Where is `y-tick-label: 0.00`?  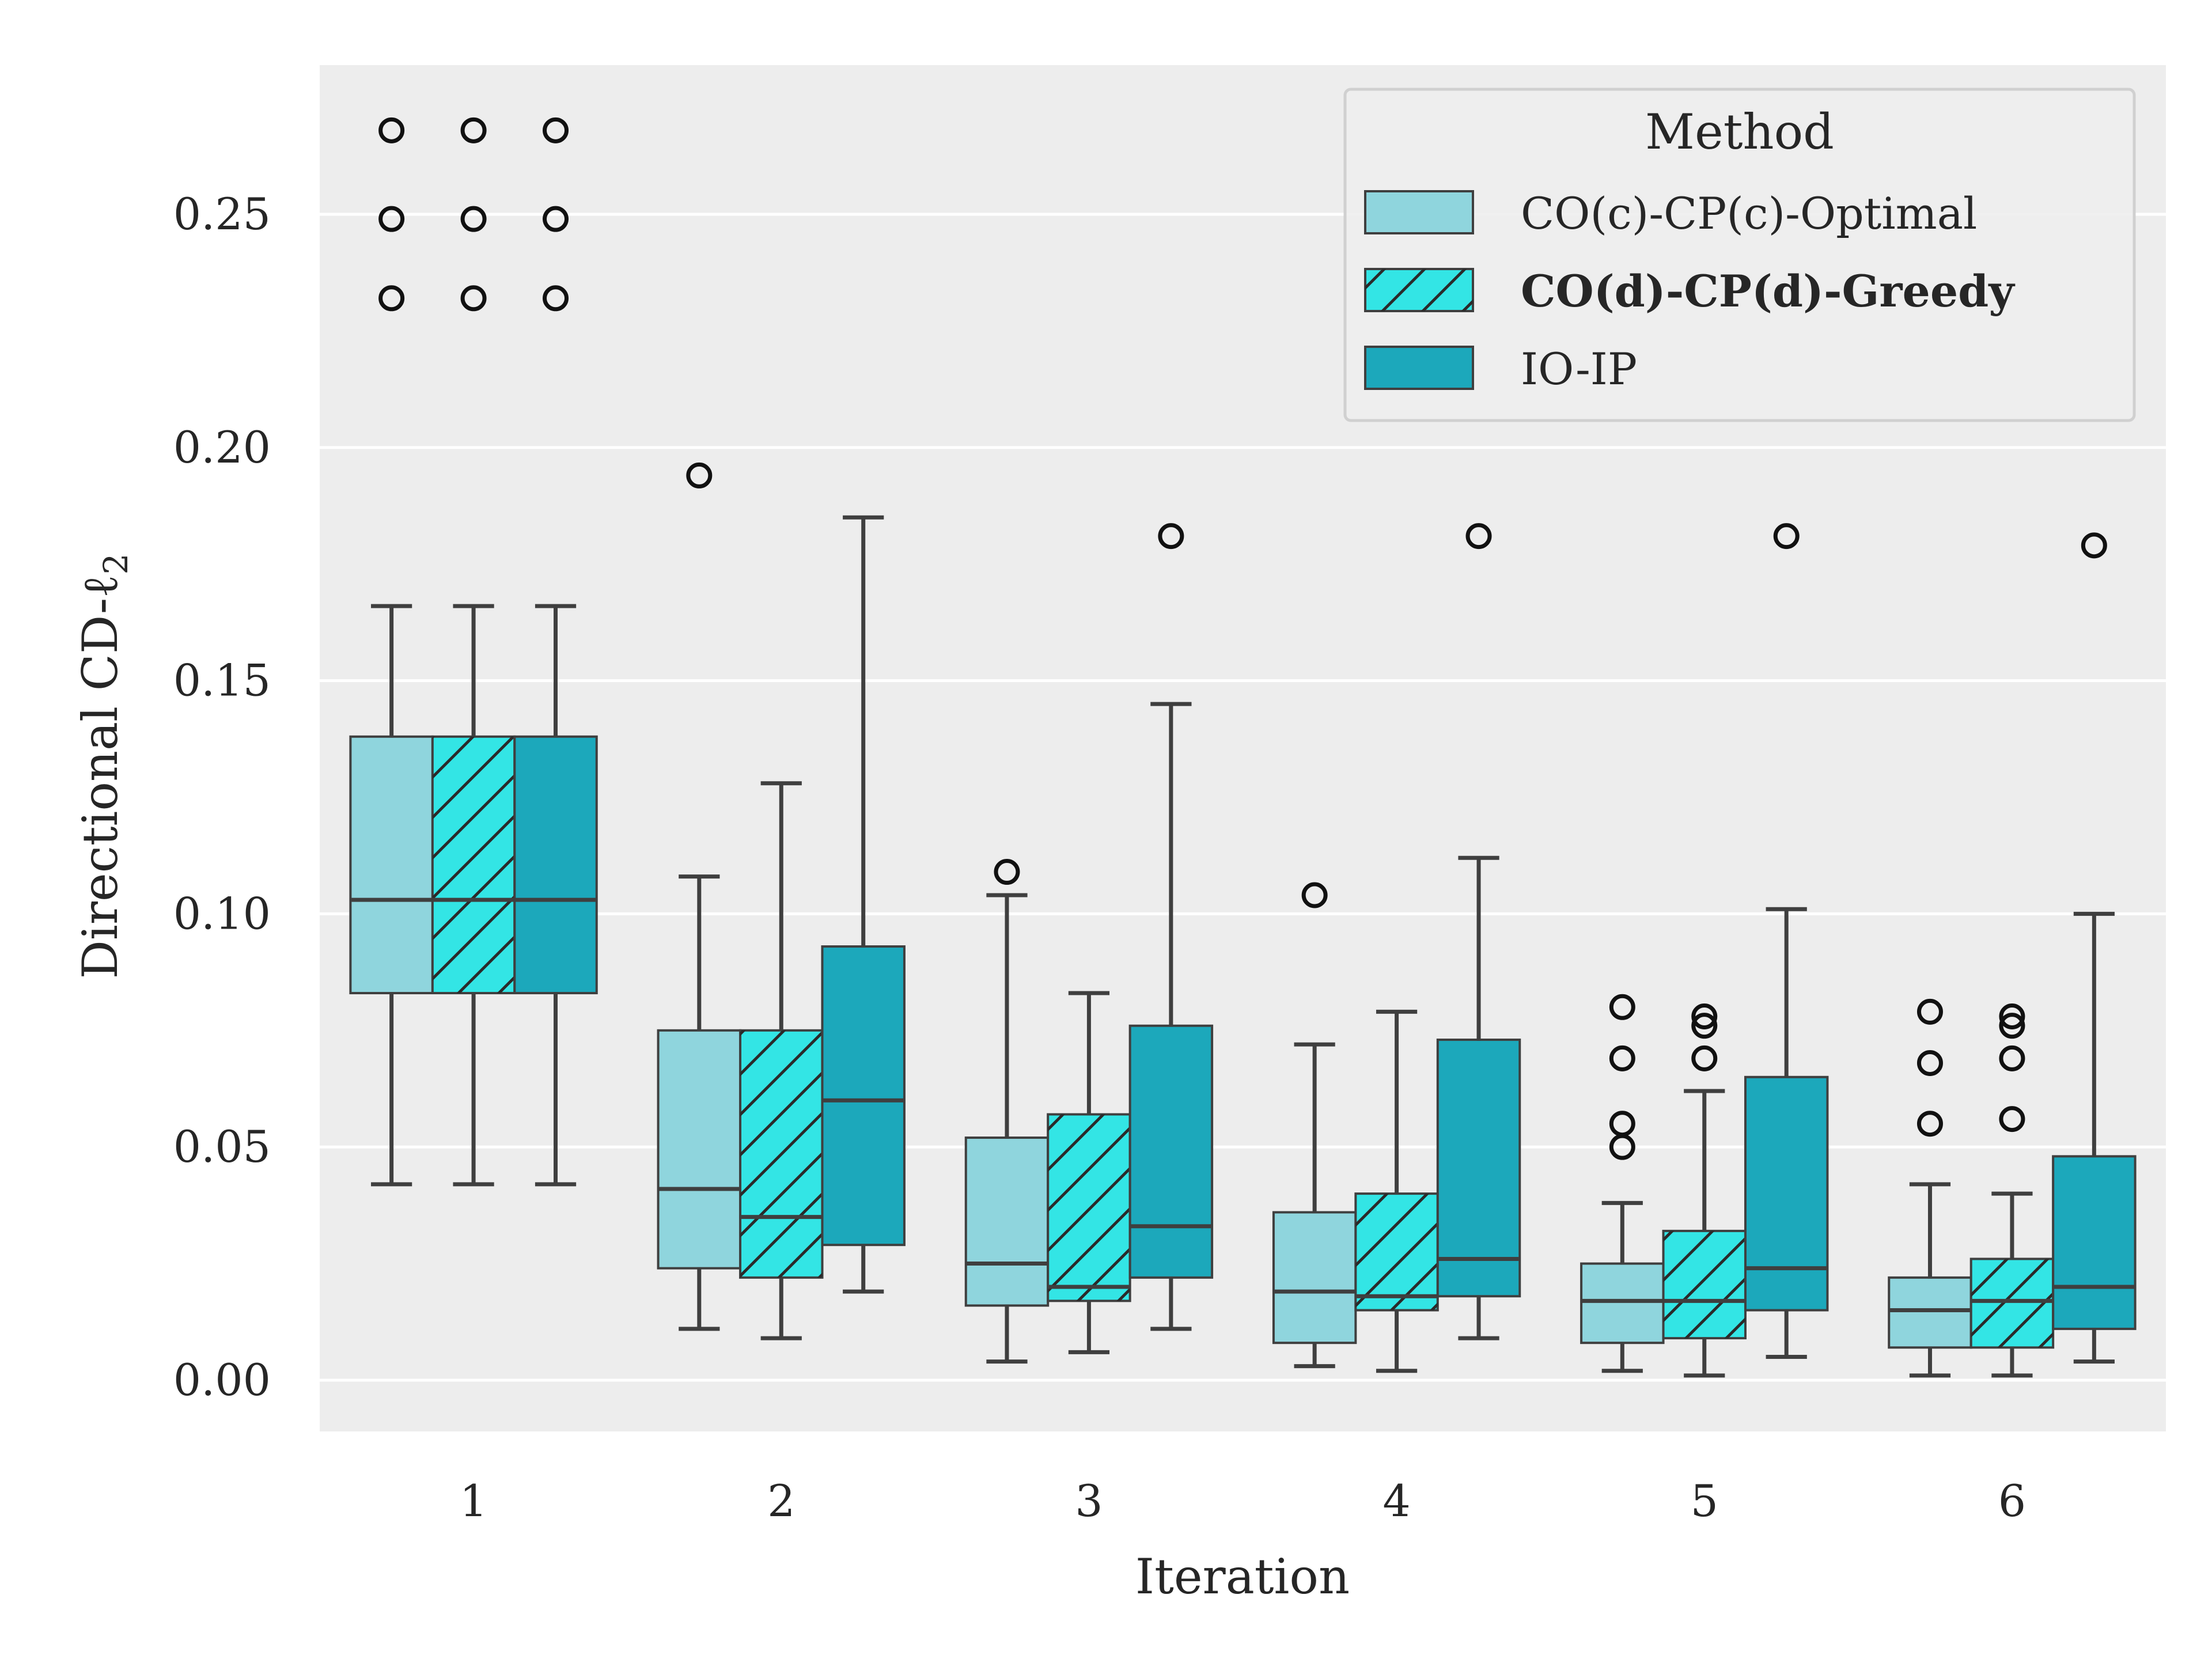
y-tick-label: 0.00 is located at coordinates (222, 1380).